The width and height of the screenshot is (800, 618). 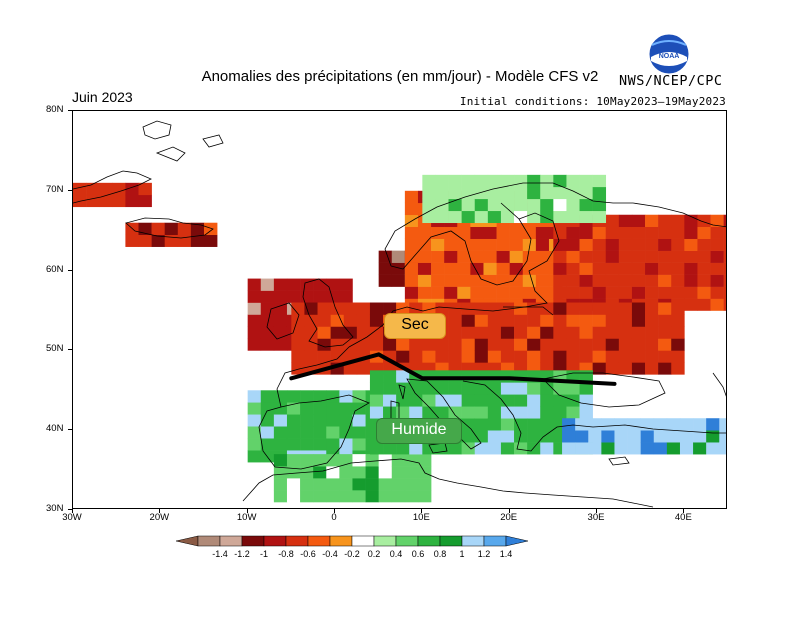 I want to click on initial-conditions: Initial conditions: 10May2023–19May2023, so click(x=592, y=101).